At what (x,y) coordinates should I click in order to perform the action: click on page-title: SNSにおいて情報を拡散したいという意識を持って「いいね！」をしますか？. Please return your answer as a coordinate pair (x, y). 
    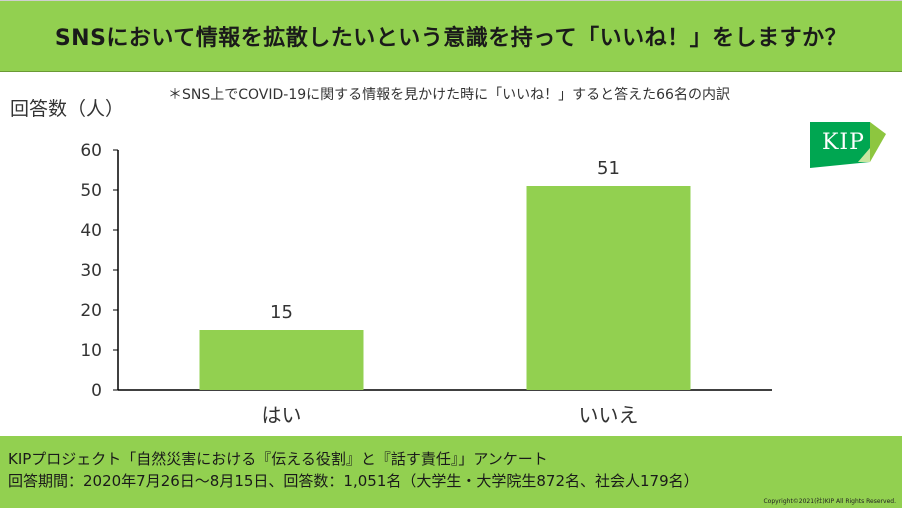
    Looking at the image, I should click on (451, 38).